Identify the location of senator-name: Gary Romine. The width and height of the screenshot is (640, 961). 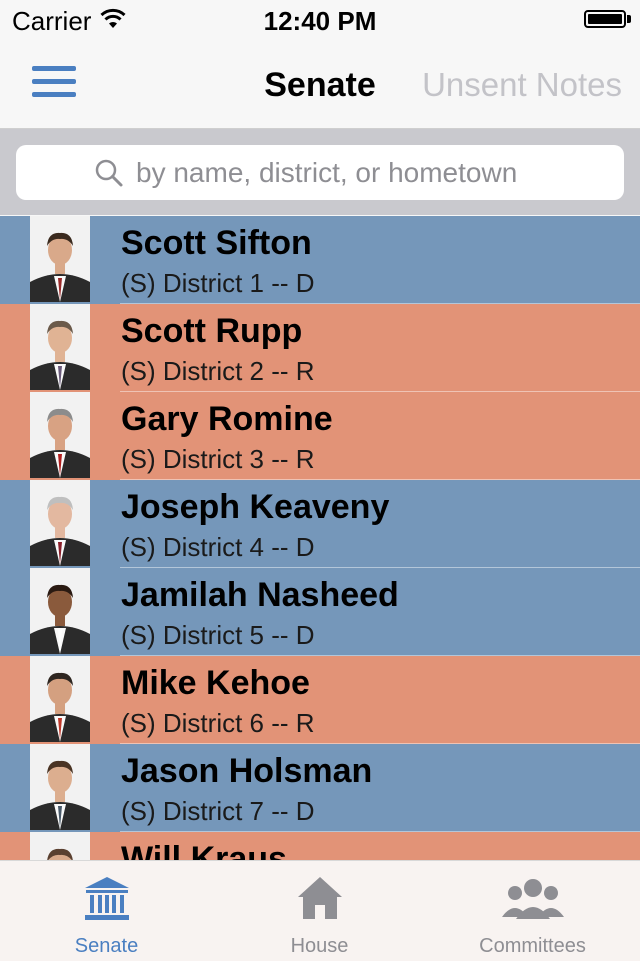
(227, 419).